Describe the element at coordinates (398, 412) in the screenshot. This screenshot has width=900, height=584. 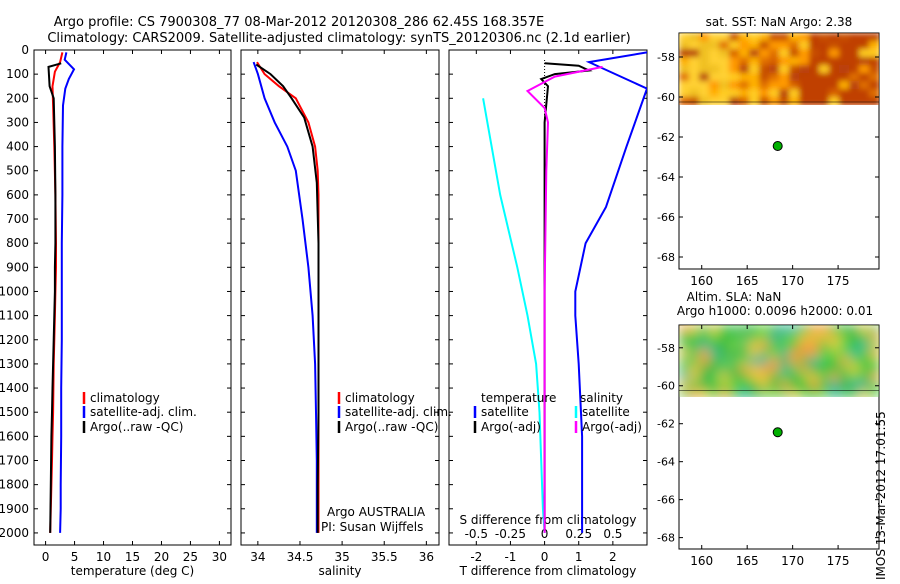
I see `legend-label: satellite-adj. clim.` at that location.